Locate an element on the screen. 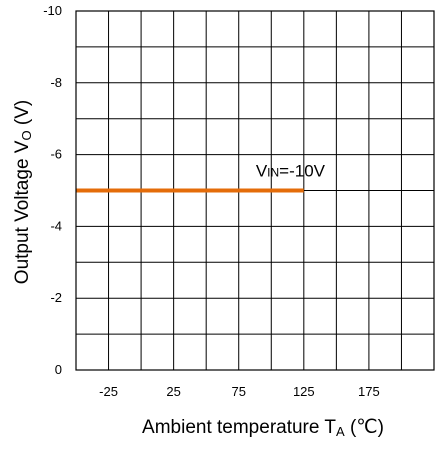 The image size is (438, 450). y-tick-label: -2 is located at coordinates (56, 297).